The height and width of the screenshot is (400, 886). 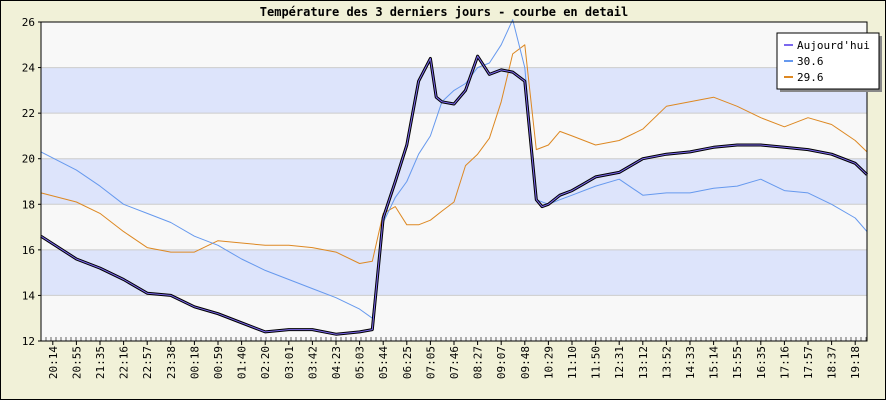 What do you see at coordinates (76, 362) in the screenshot?
I see `x-tick-label: 20:55` at bounding box center [76, 362].